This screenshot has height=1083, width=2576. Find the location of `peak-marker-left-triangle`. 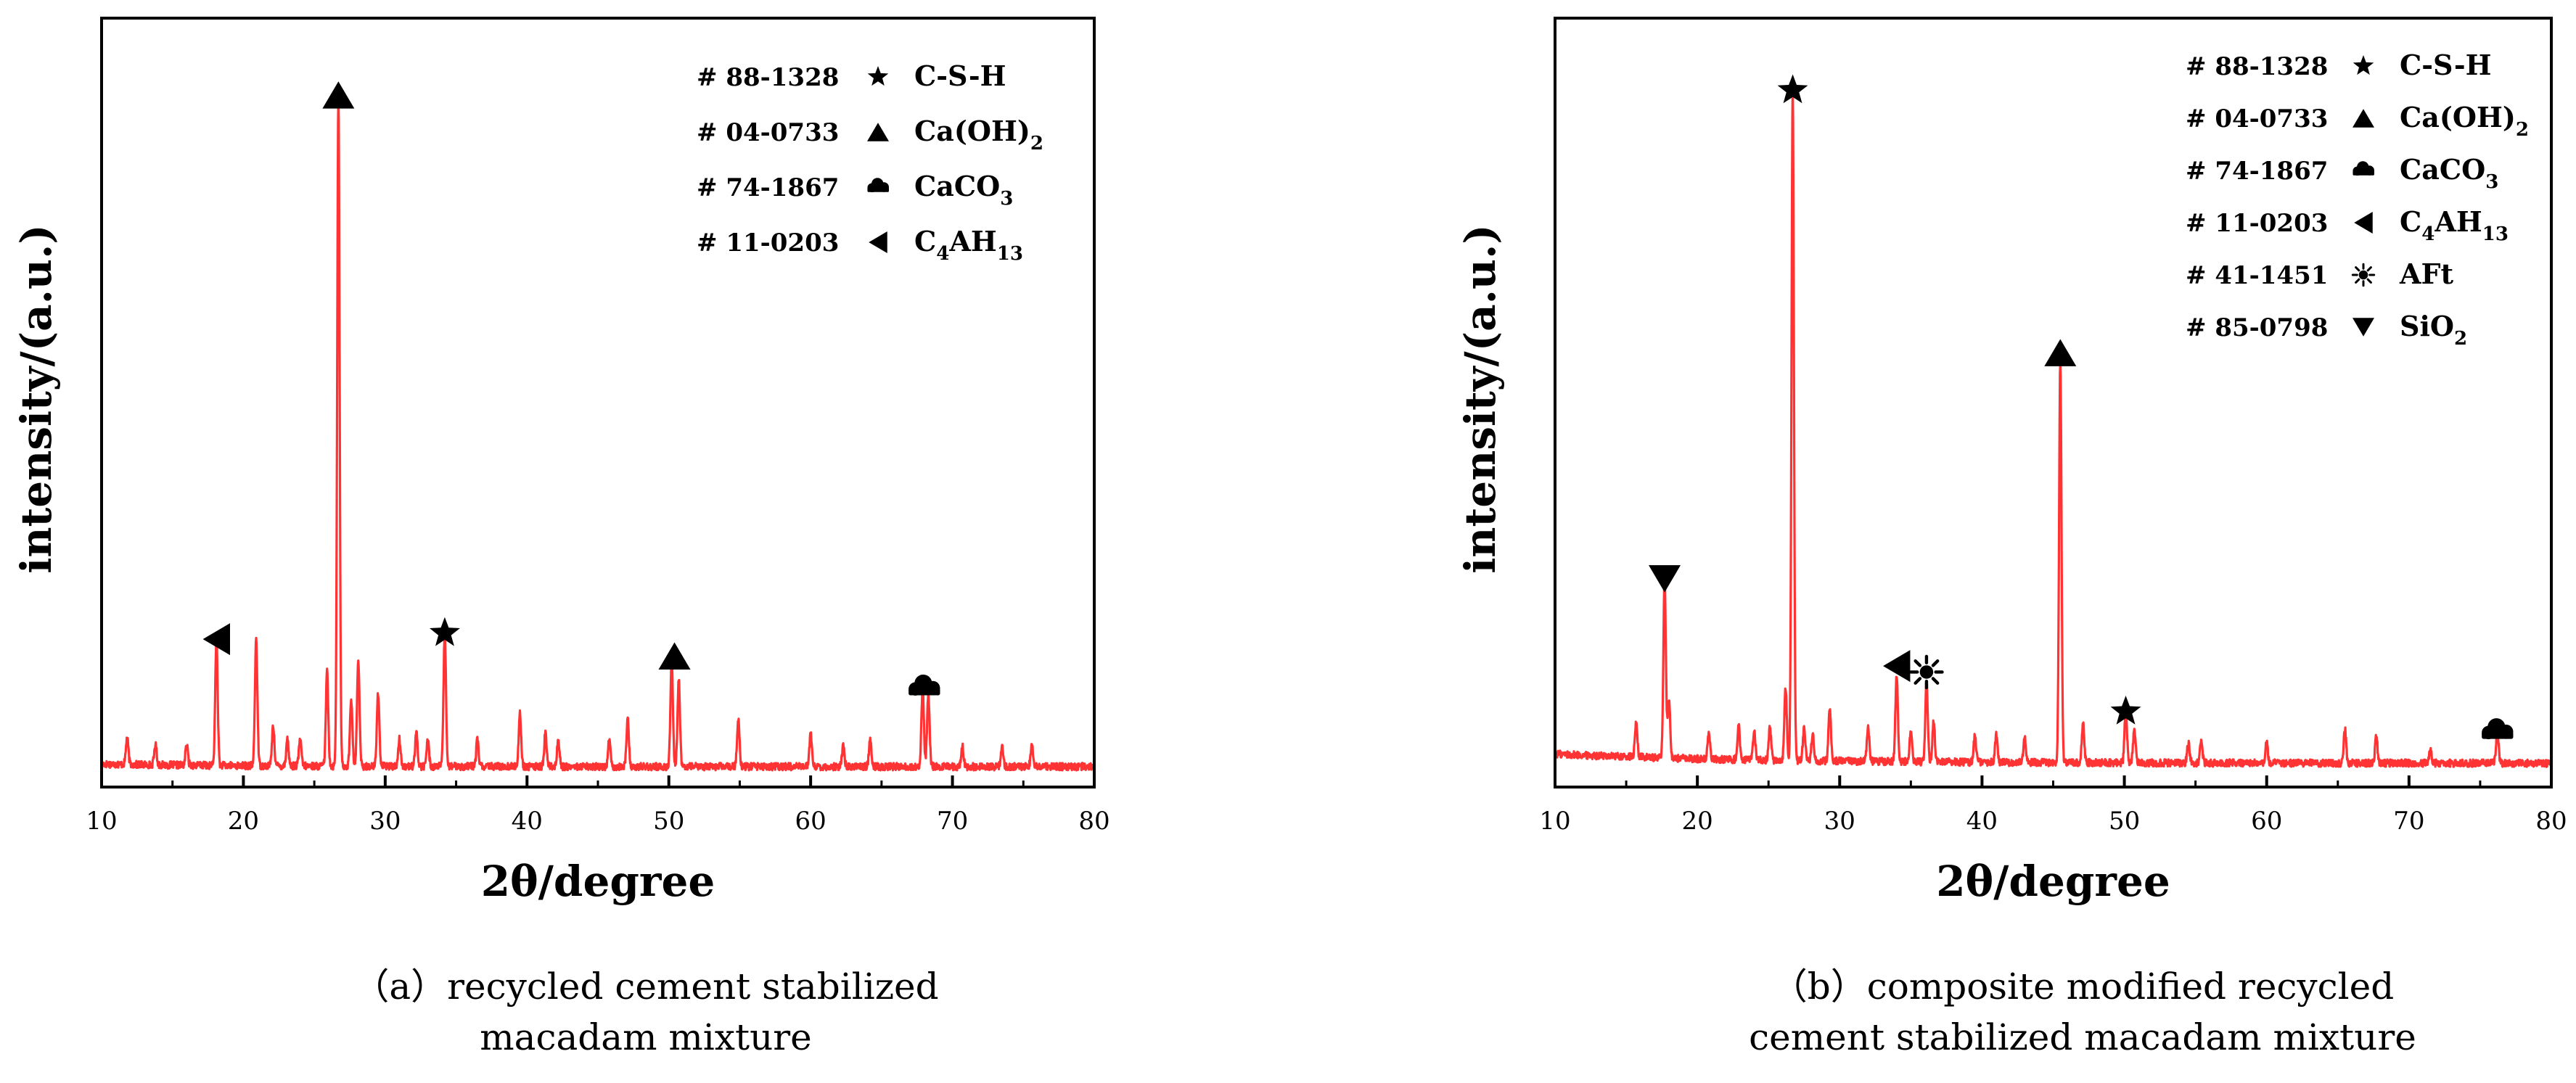

peak-marker-left-triangle is located at coordinates (1897, 666).